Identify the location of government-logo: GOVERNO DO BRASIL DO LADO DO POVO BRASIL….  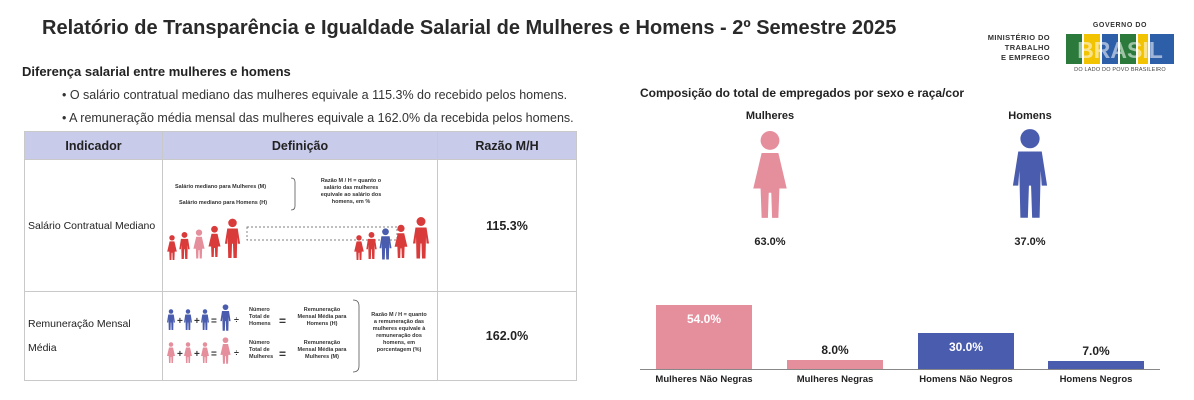
(1120, 50).